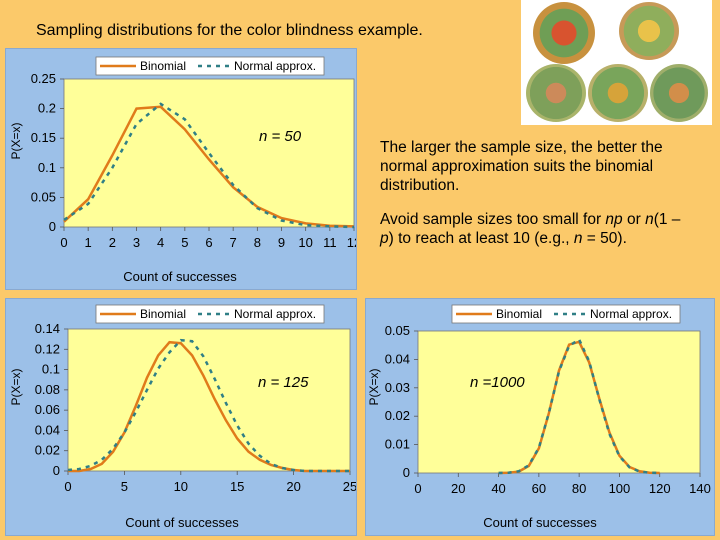 This screenshot has width=720, height=540. What do you see at coordinates (397, 387) in the screenshot?
I see `y-tick-label: 0.03` at bounding box center [397, 387].